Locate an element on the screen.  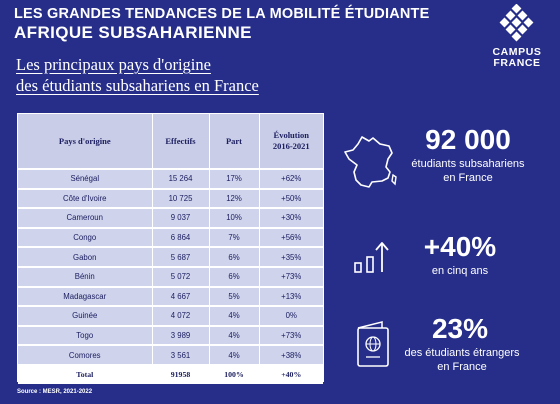
table-cell-count: 15 264 is located at coordinates (181, 178).